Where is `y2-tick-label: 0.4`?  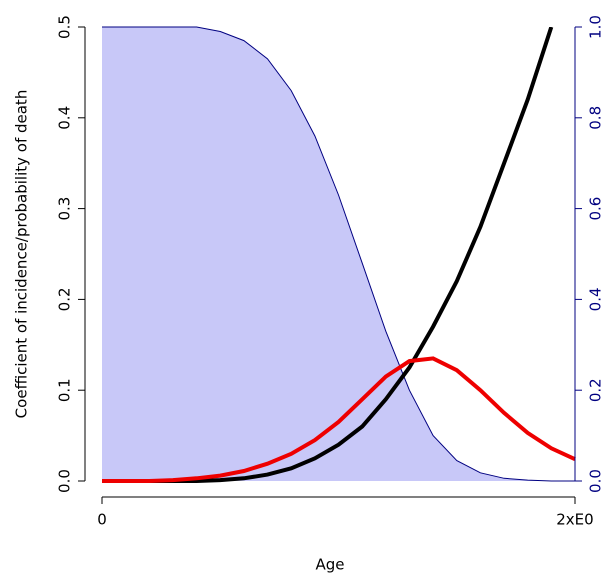 y2-tick-label: 0.4 is located at coordinates (596, 299).